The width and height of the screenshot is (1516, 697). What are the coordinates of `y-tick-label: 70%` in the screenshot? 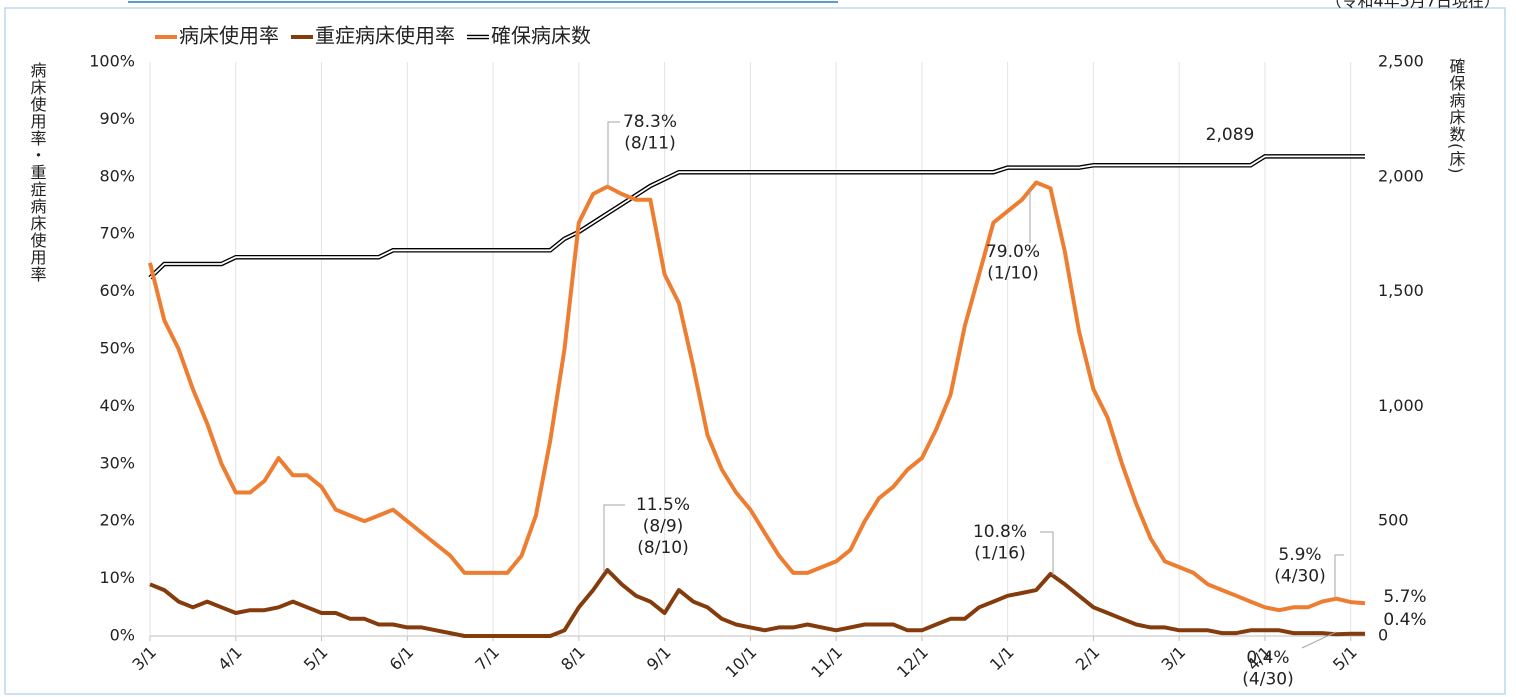 It's located at (117, 233).